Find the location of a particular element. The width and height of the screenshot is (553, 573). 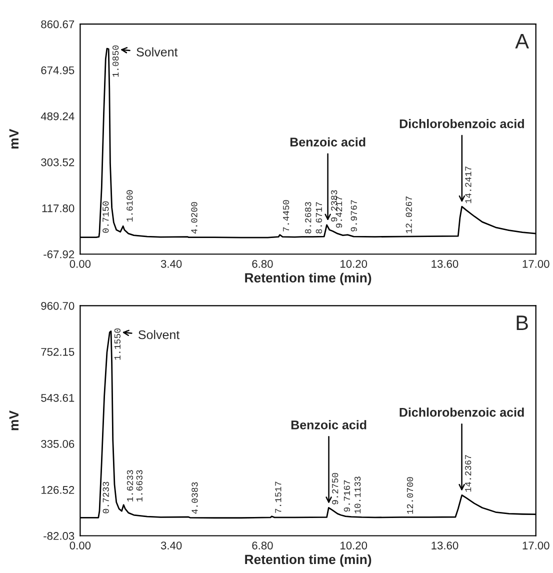

annotation: 8.6717 is located at coordinates (319, 218).